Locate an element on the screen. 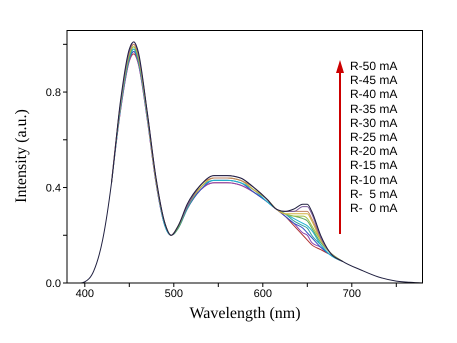 The height and width of the screenshot is (343, 457). annotation: R-45 mA is located at coordinates (374, 80).